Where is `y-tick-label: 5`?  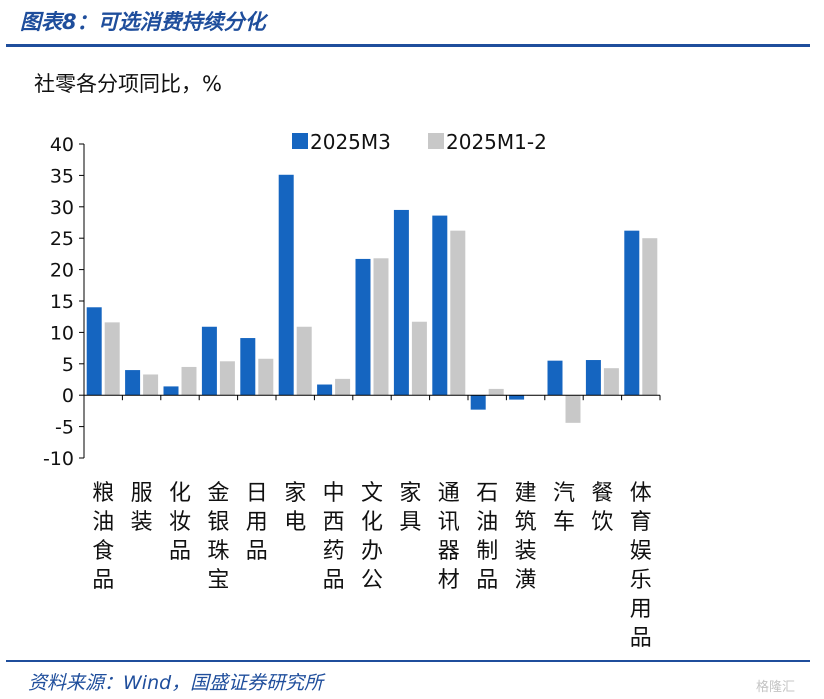
y-tick-label: 5 is located at coordinates (68, 365).